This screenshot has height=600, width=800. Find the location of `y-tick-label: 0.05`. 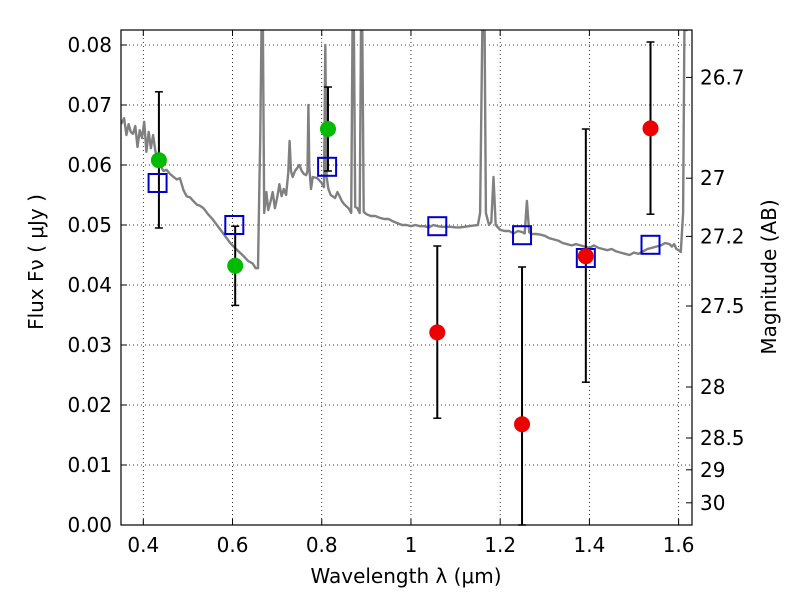

y-tick-label: 0.05 is located at coordinates (89, 225).